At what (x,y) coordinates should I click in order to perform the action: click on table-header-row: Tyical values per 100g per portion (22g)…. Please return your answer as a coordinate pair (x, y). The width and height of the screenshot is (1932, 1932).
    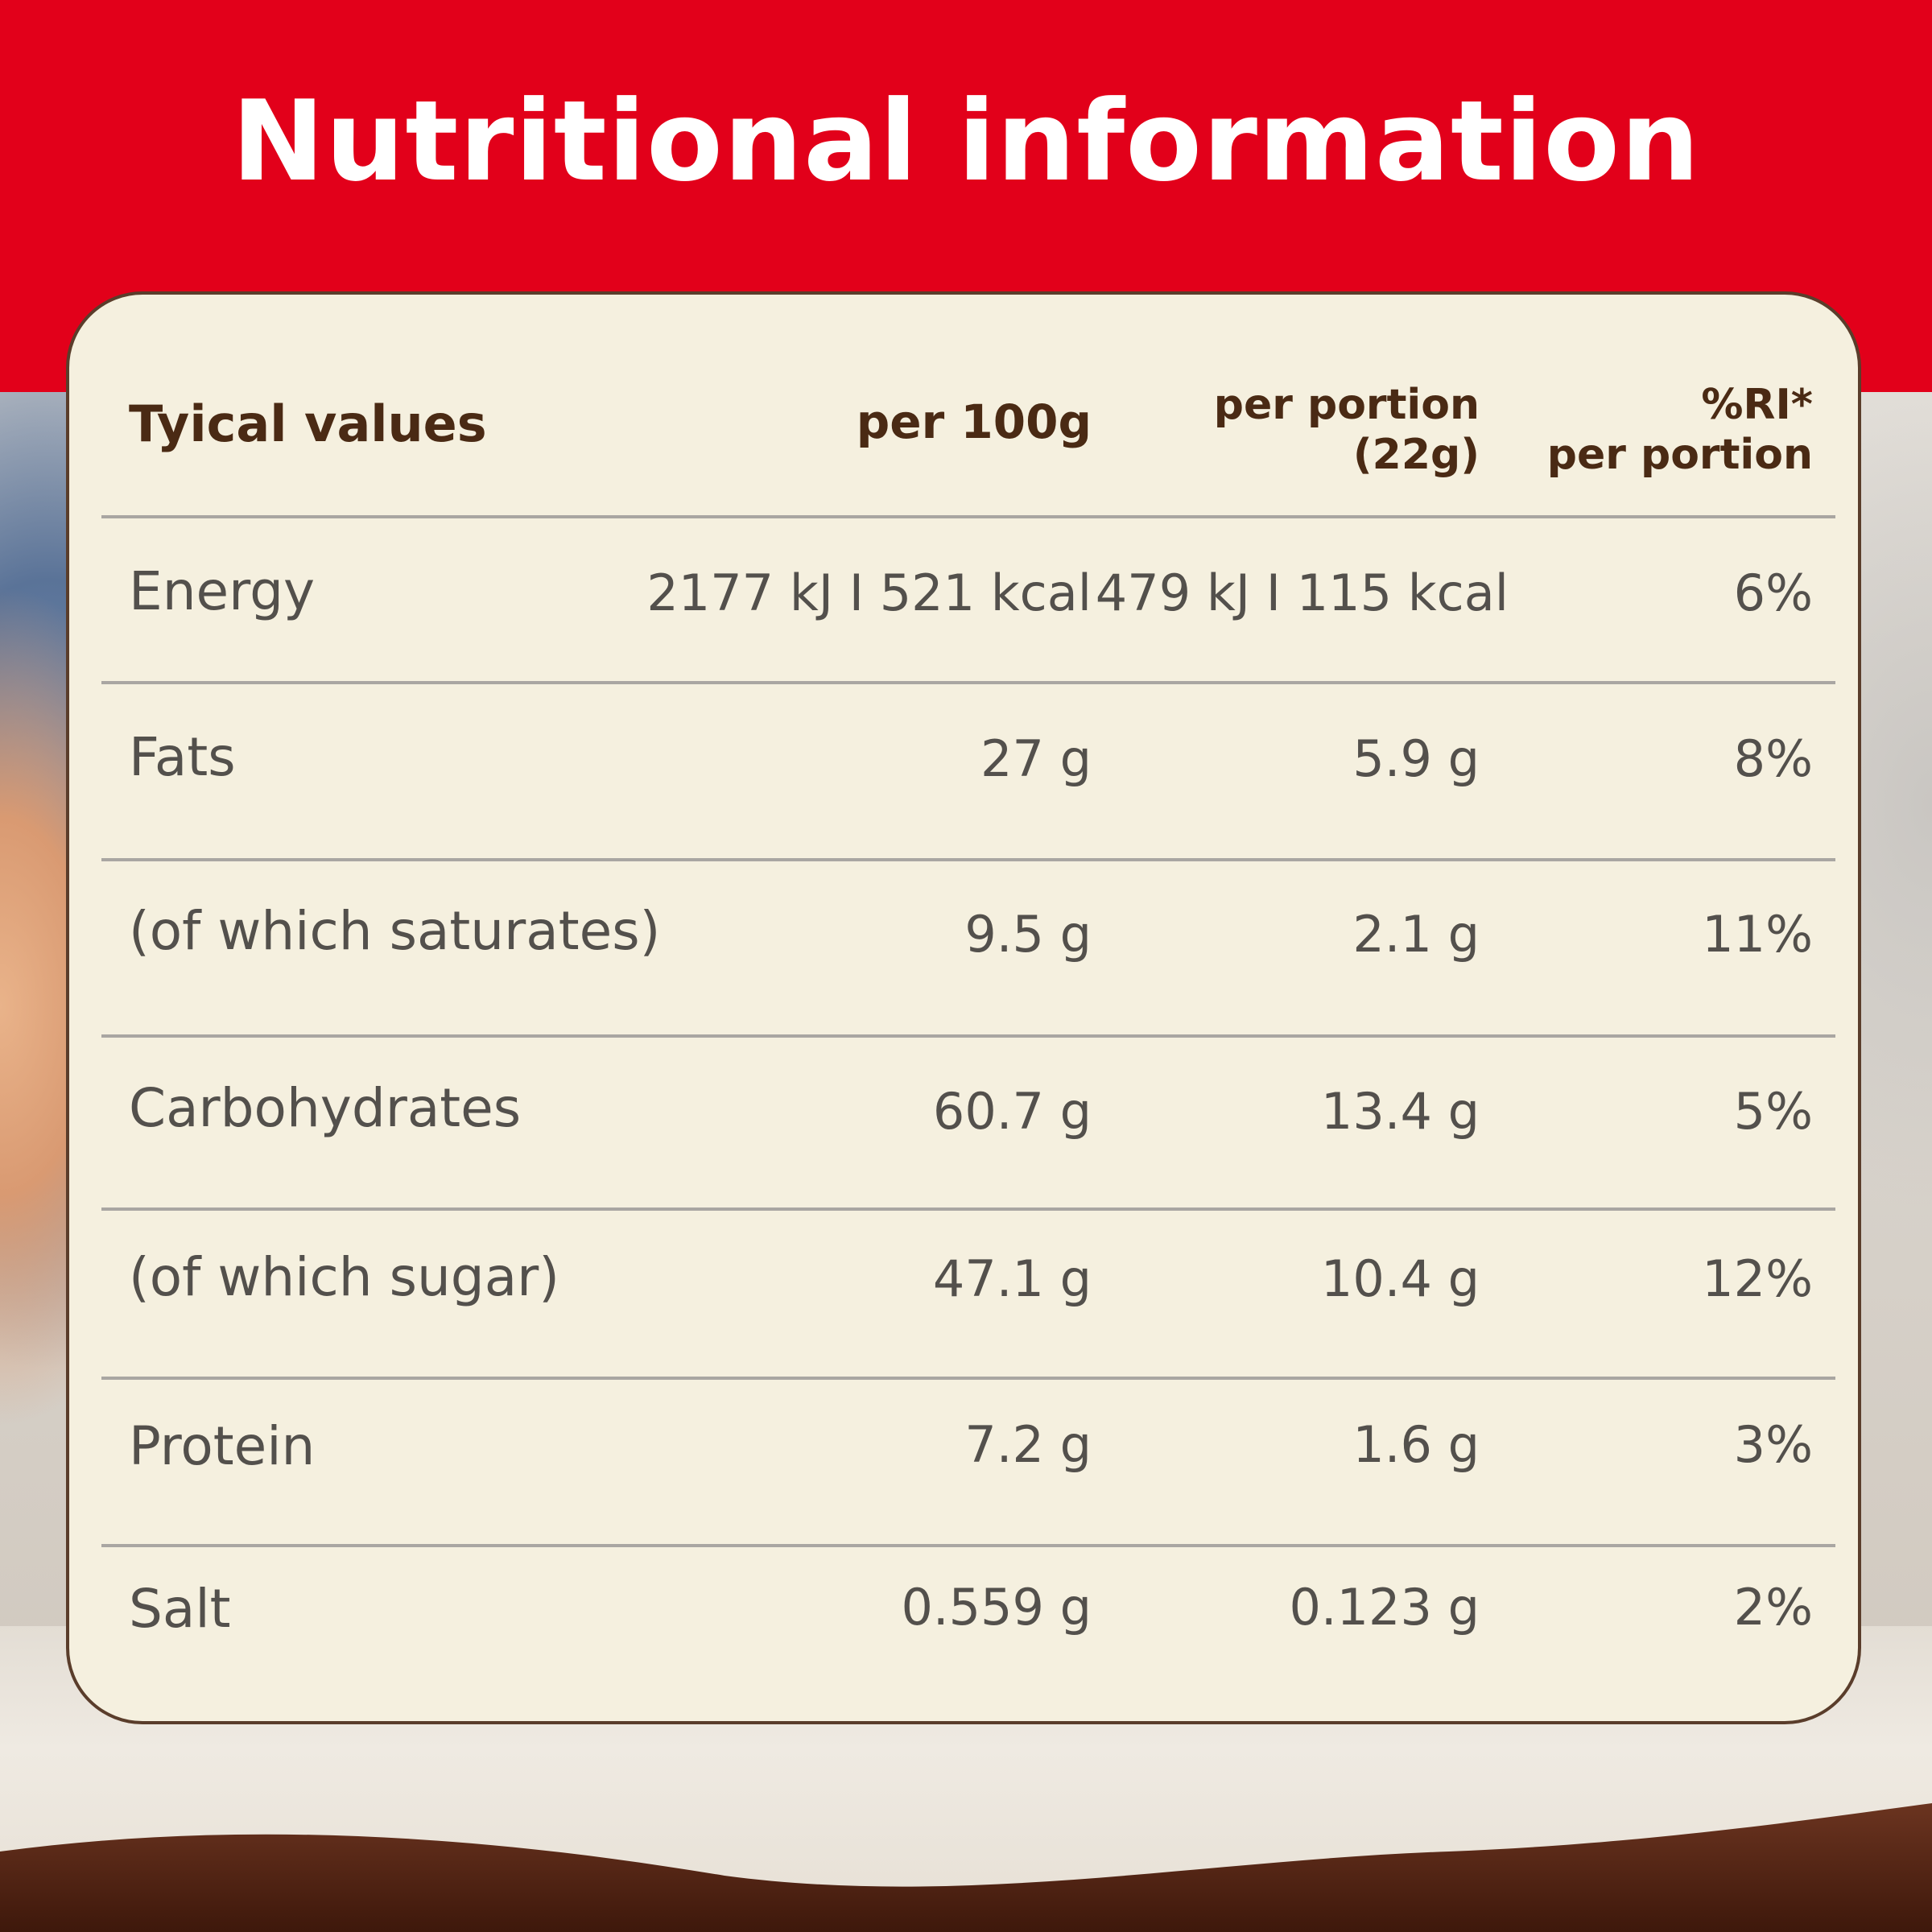
    Looking at the image, I should click on (968, 435).